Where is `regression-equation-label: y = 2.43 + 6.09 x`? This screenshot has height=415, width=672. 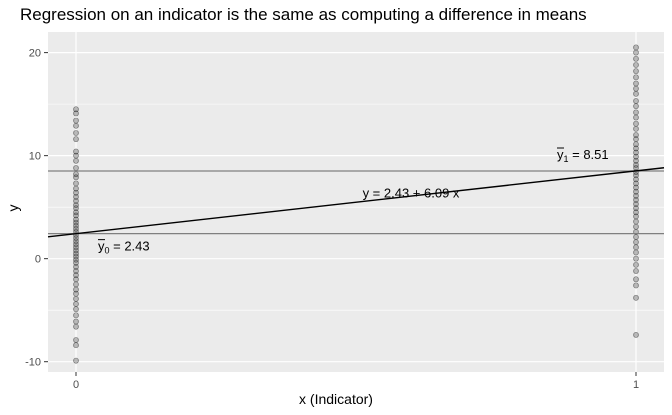
regression-equation-label: y = 2.43 + 6.09 x is located at coordinates (411, 193).